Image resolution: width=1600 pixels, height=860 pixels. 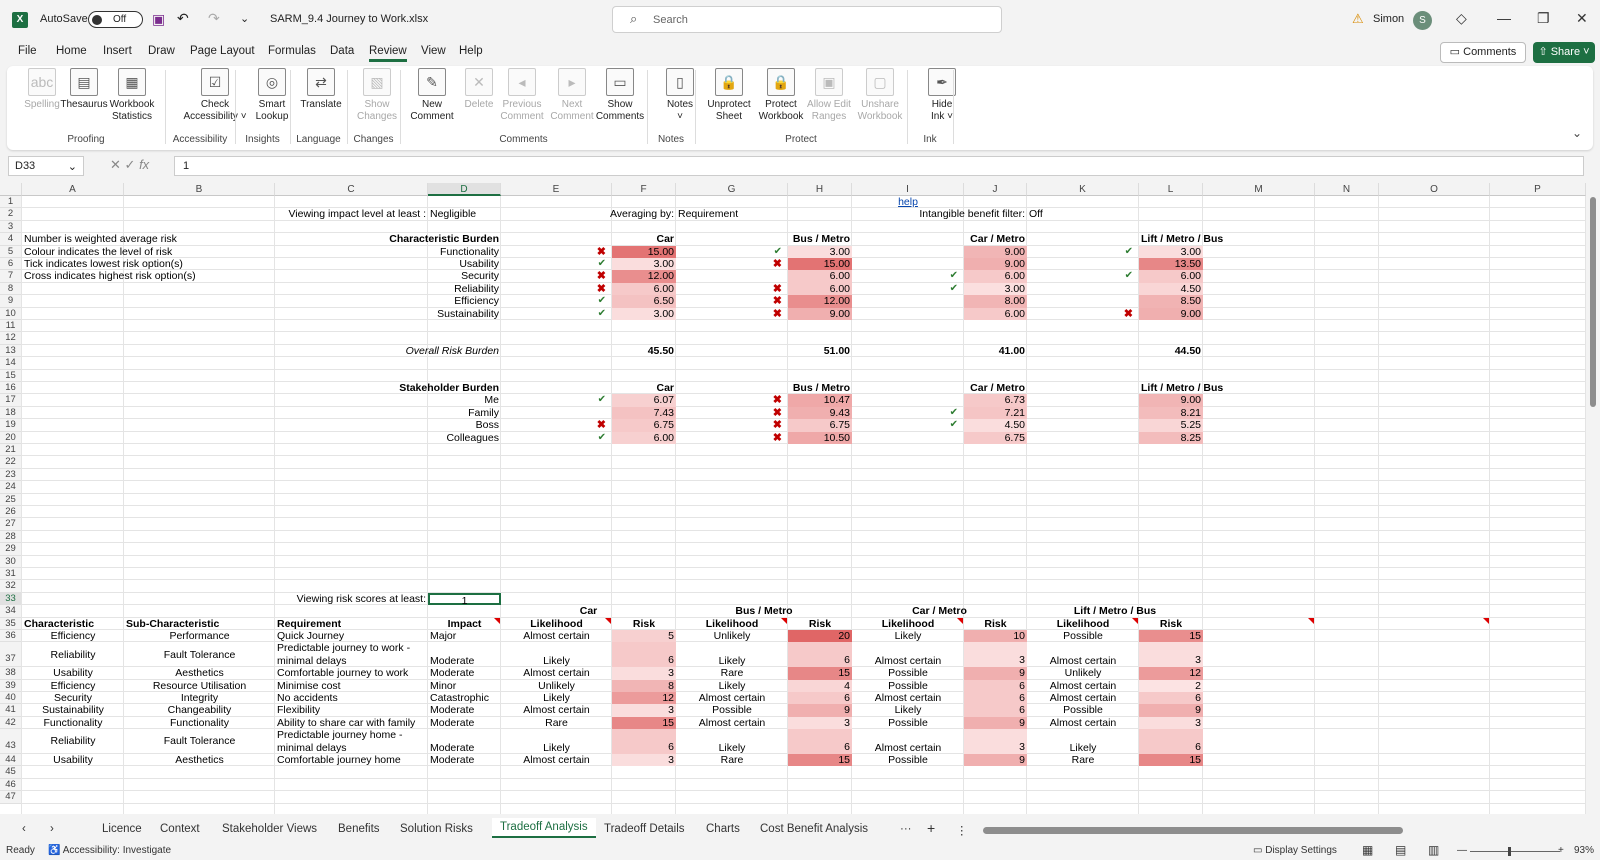 I want to click on customize-toolbar-icon: ⌄, so click(x=245, y=19).